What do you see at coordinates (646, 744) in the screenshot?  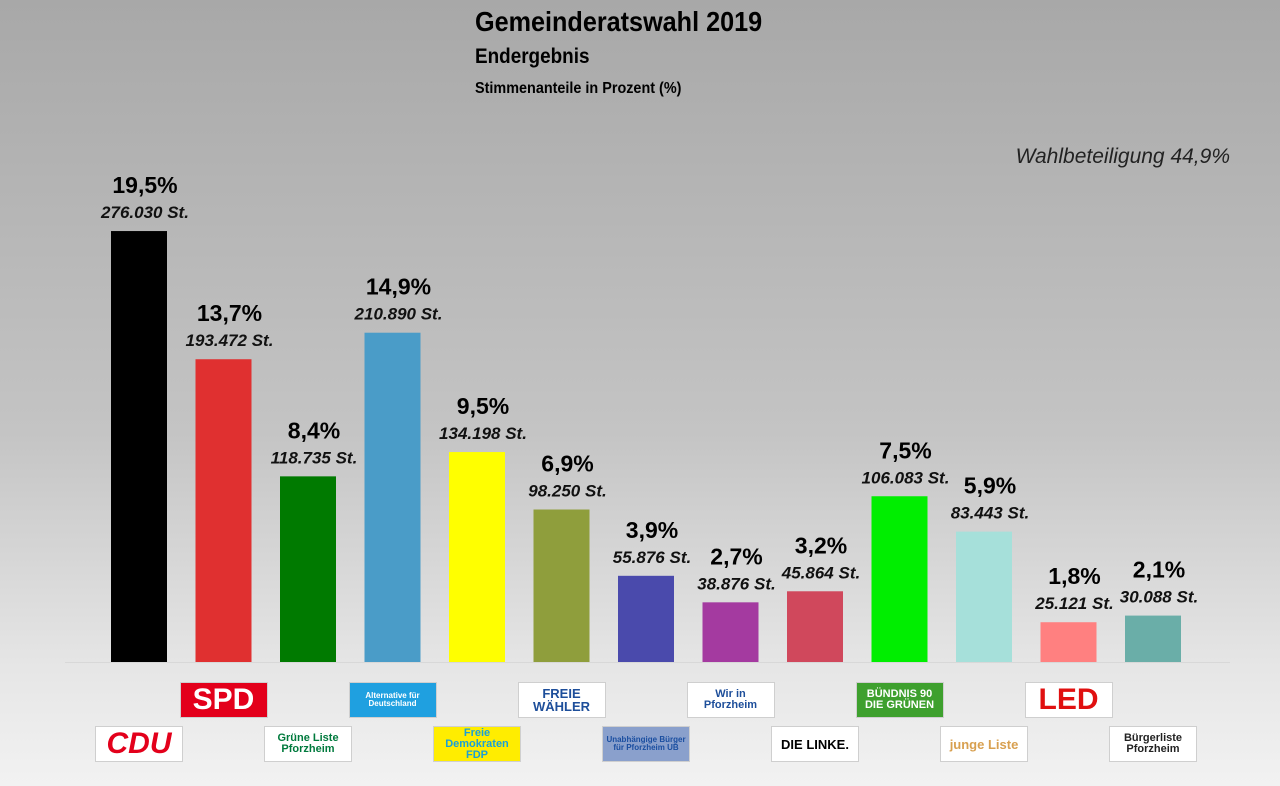 I see `party-logo: Unabhängige Bürger für Pforzheim UB` at bounding box center [646, 744].